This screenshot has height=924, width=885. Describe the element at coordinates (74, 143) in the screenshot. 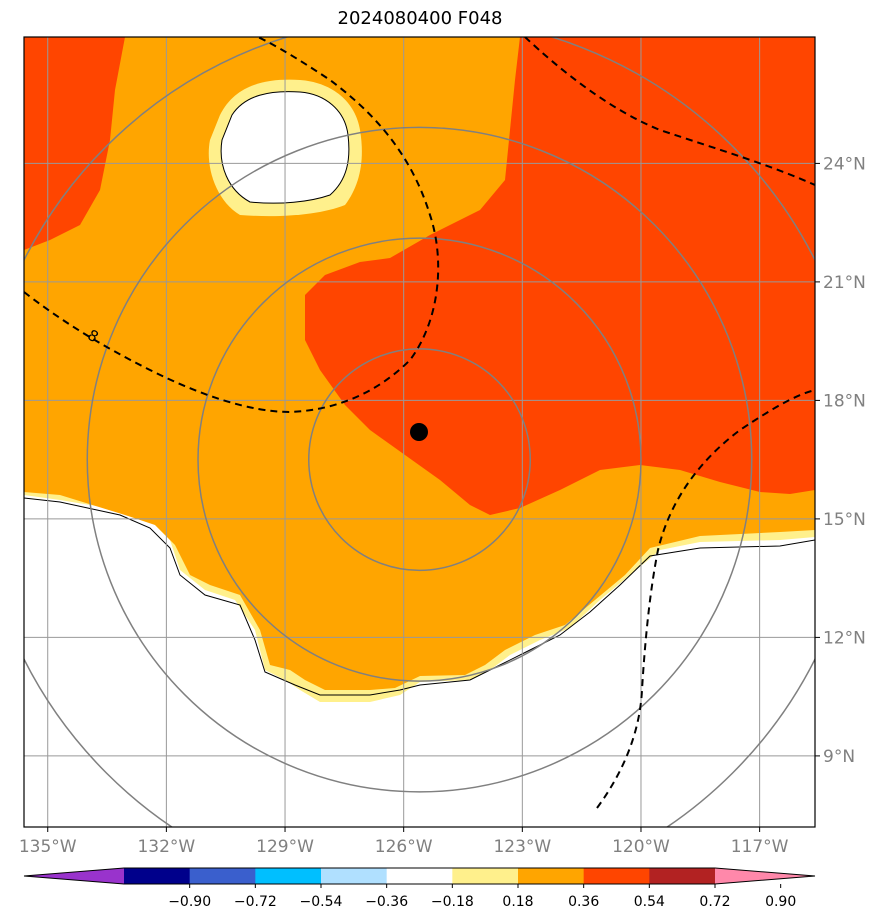

I see `field-band-0.54-topleft` at that location.